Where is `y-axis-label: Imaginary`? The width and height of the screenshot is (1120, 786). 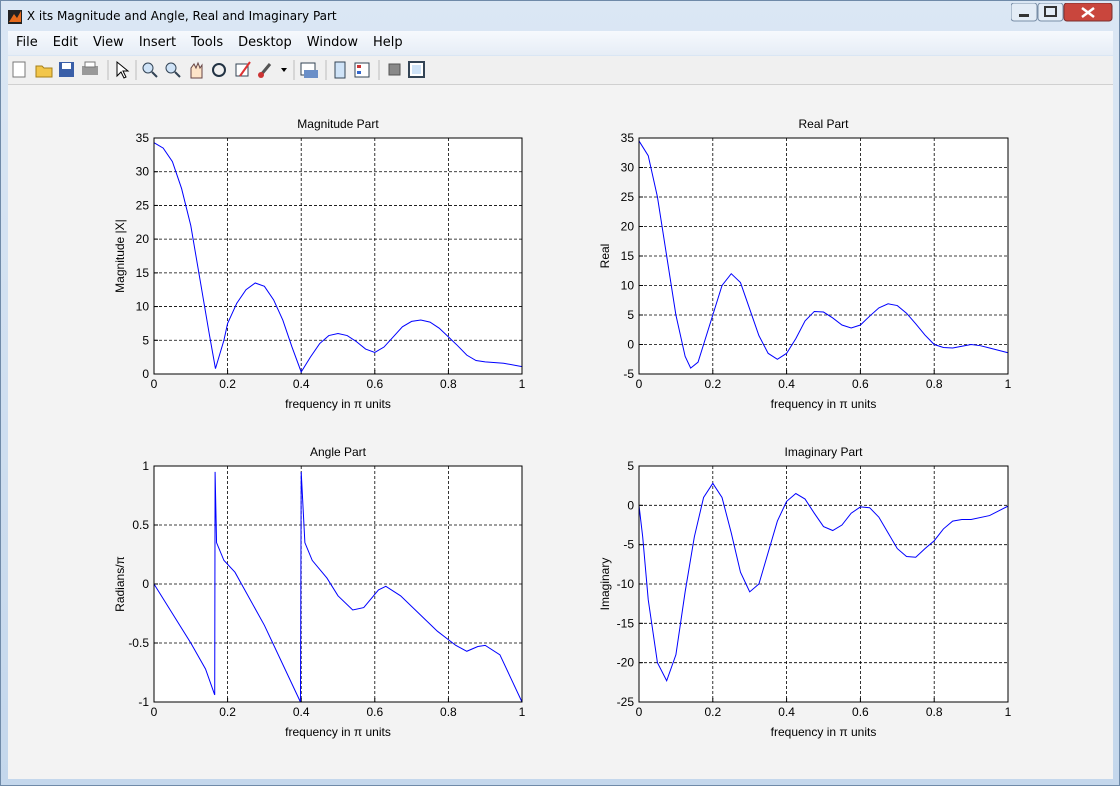
y-axis-label: Imaginary is located at coordinates (605, 584).